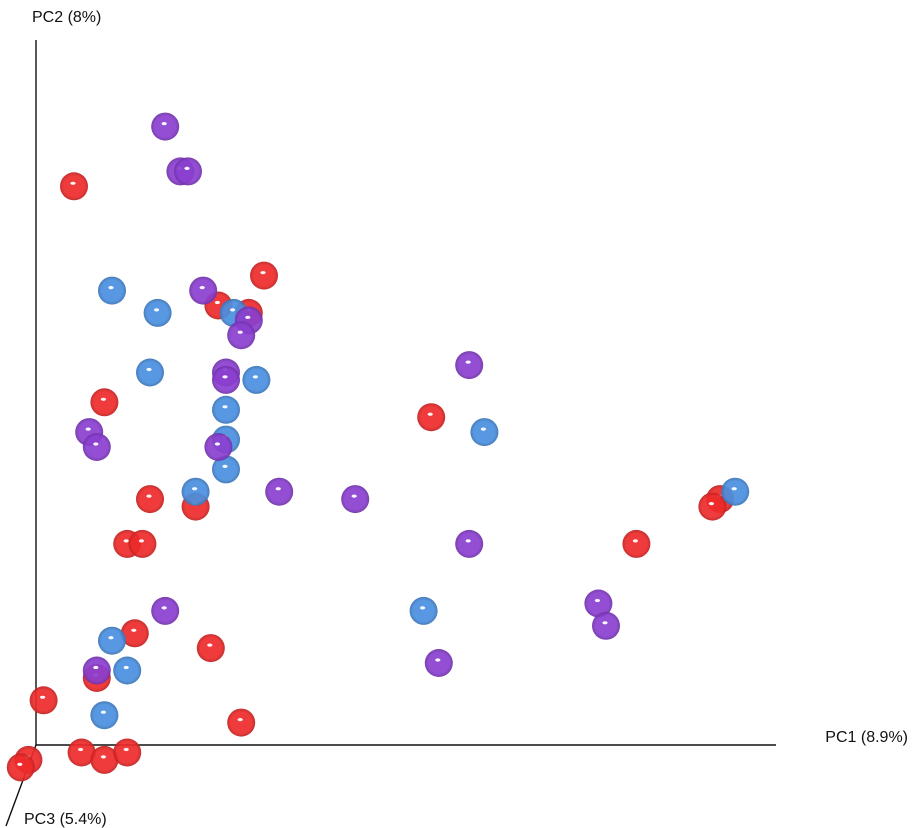  Describe the element at coordinates (65, 819) in the screenshot. I see `pc3-axis-label: PC3 (5.4%)` at that location.